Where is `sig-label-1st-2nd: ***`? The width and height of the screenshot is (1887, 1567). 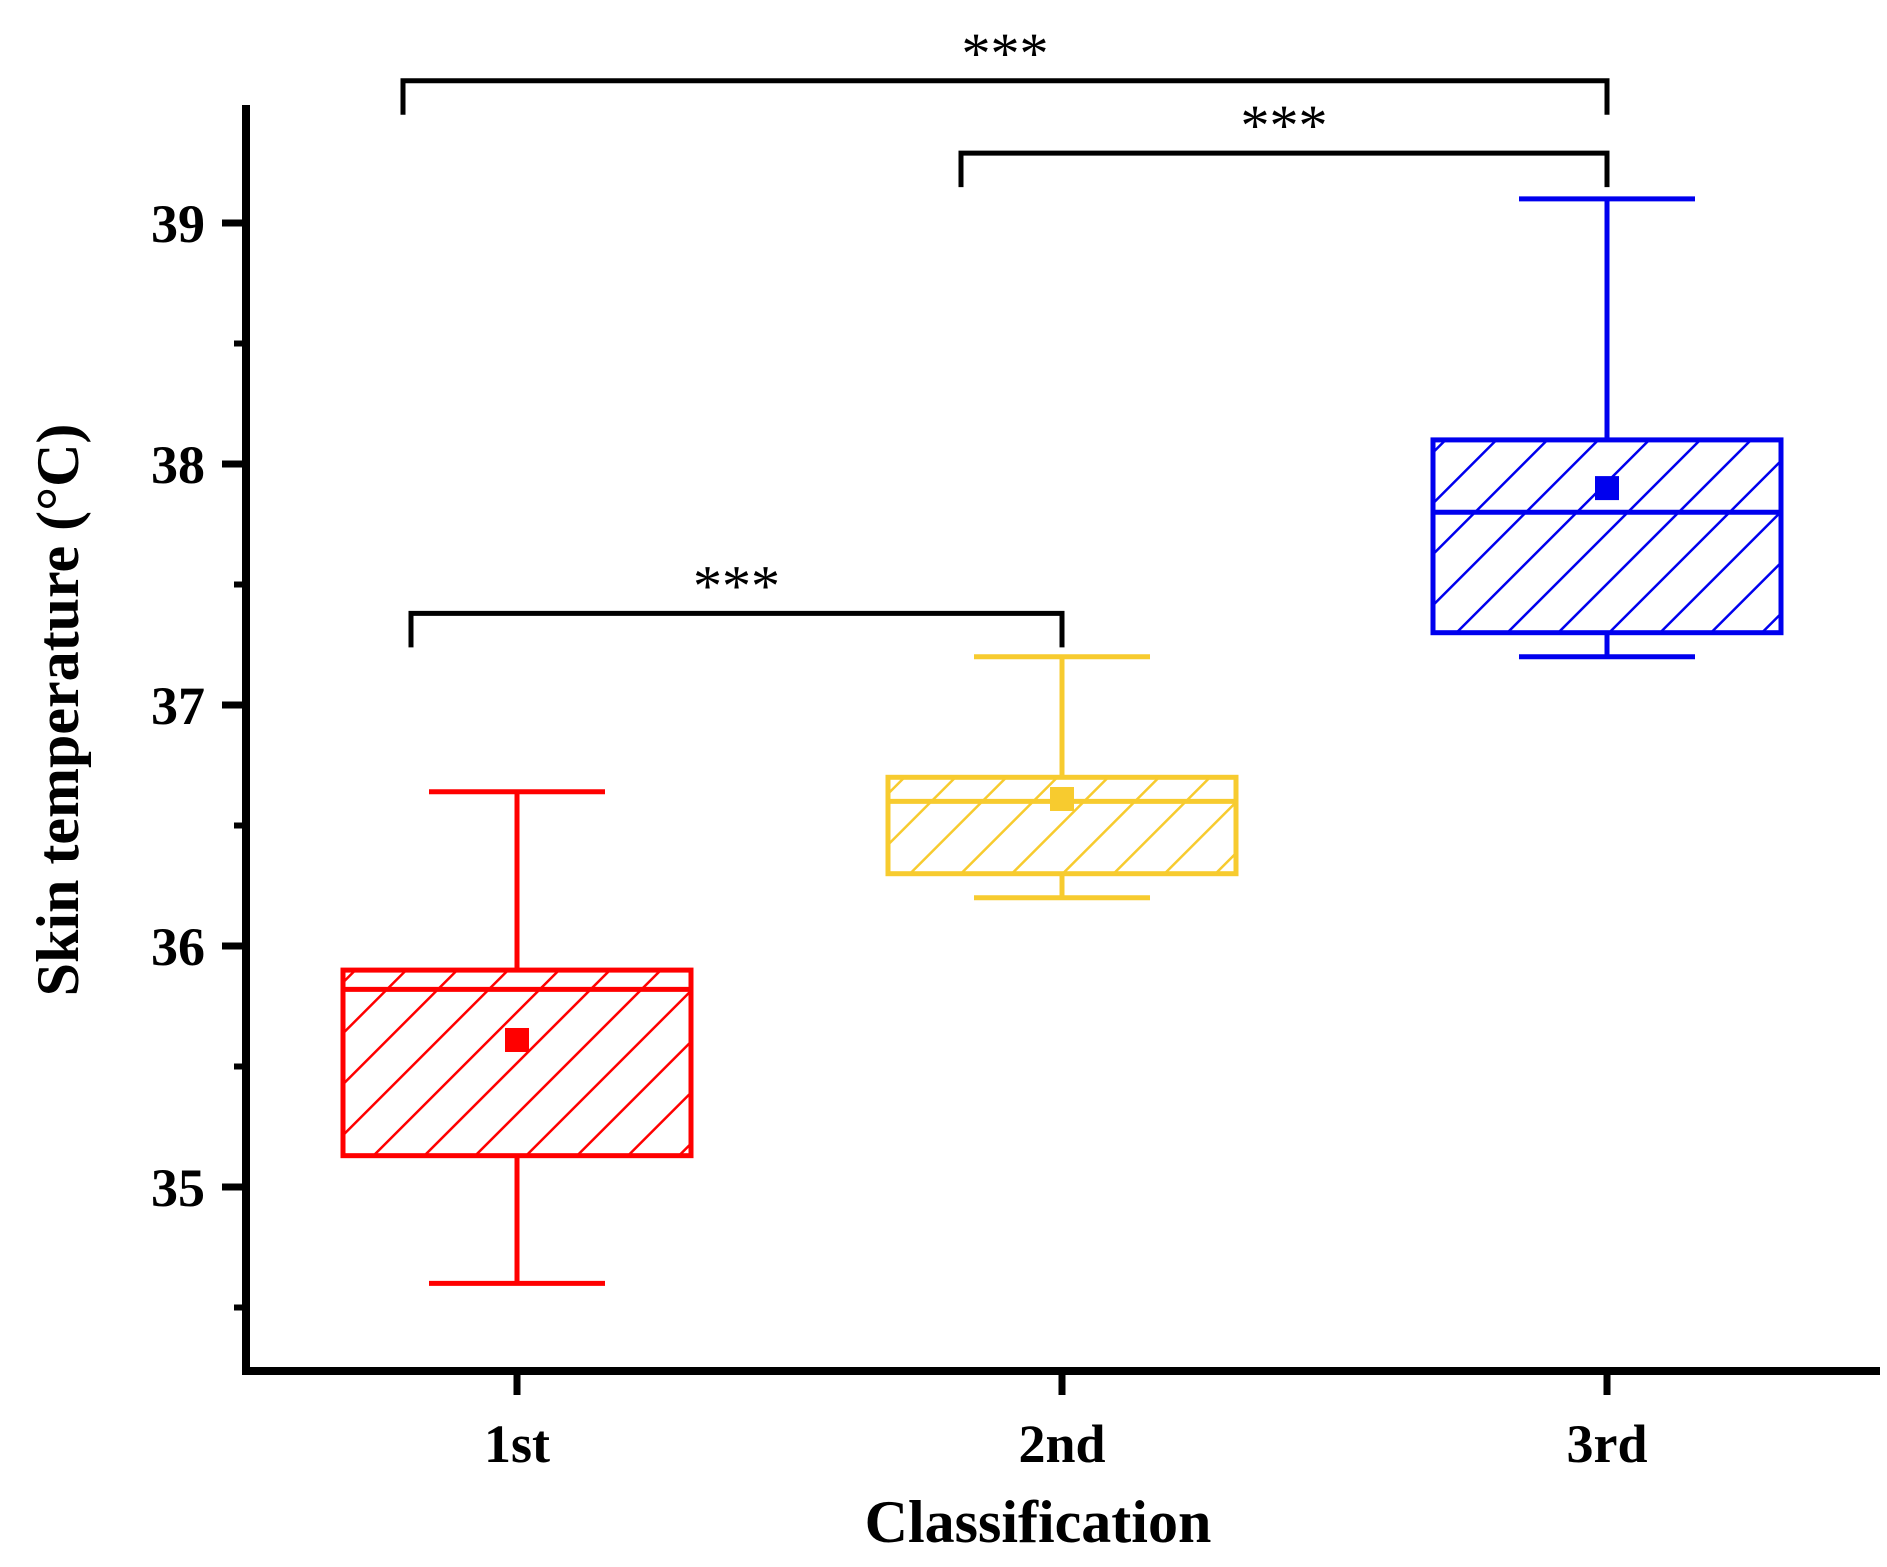 sig-label-1st-2nd: *** is located at coordinates (736, 585).